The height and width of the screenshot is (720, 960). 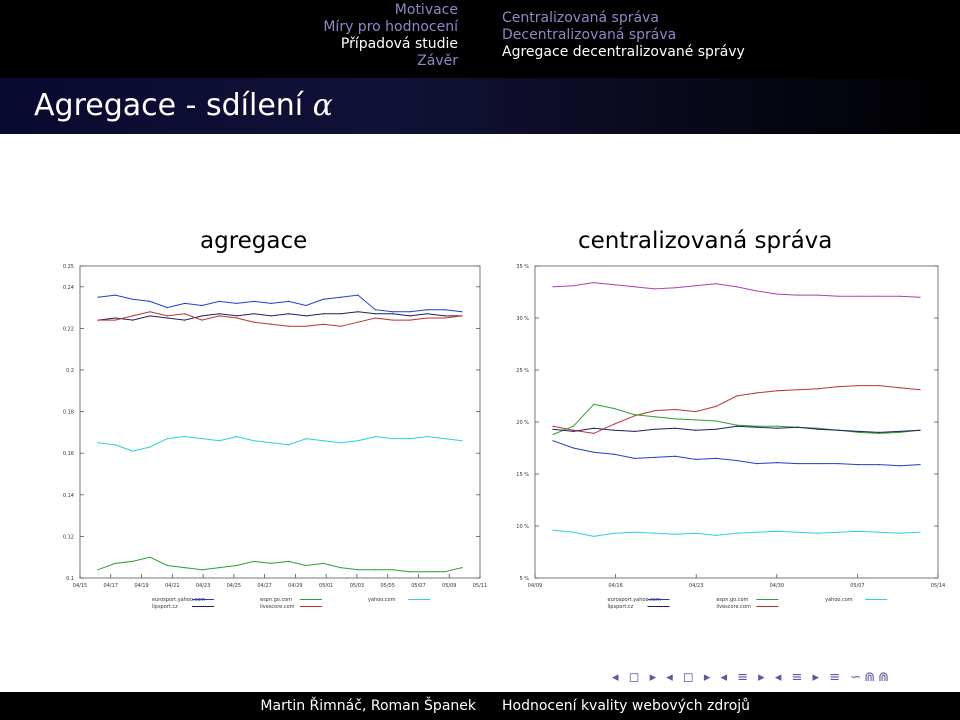 I want to click on nav-subsection-2: Agregace decentralizované správy, so click(x=623, y=52).